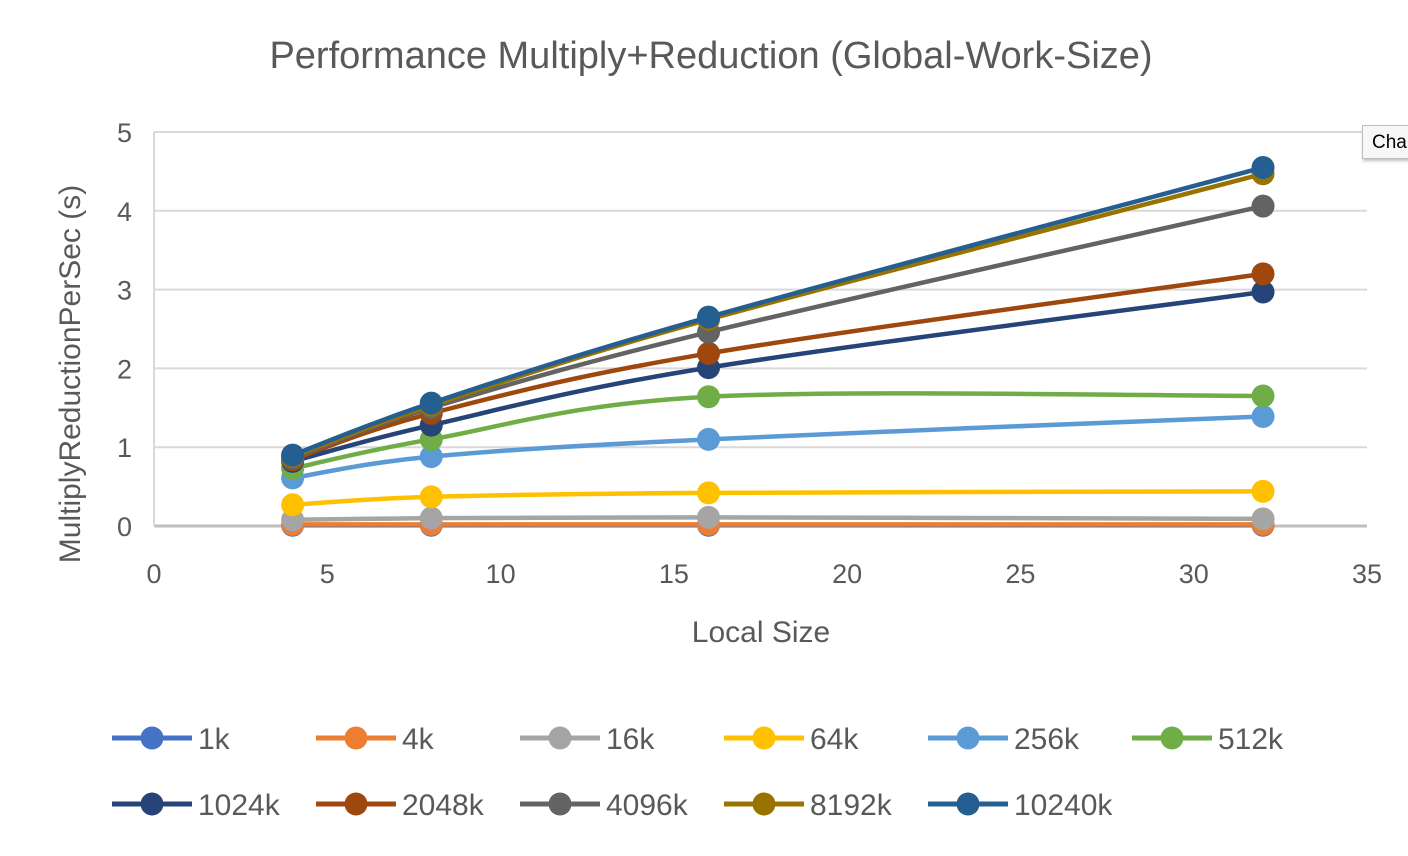  What do you see at coordinates (443, 805) in the screenshot?
I see `legend-label: 2048k` at bounding box center [443, 805].